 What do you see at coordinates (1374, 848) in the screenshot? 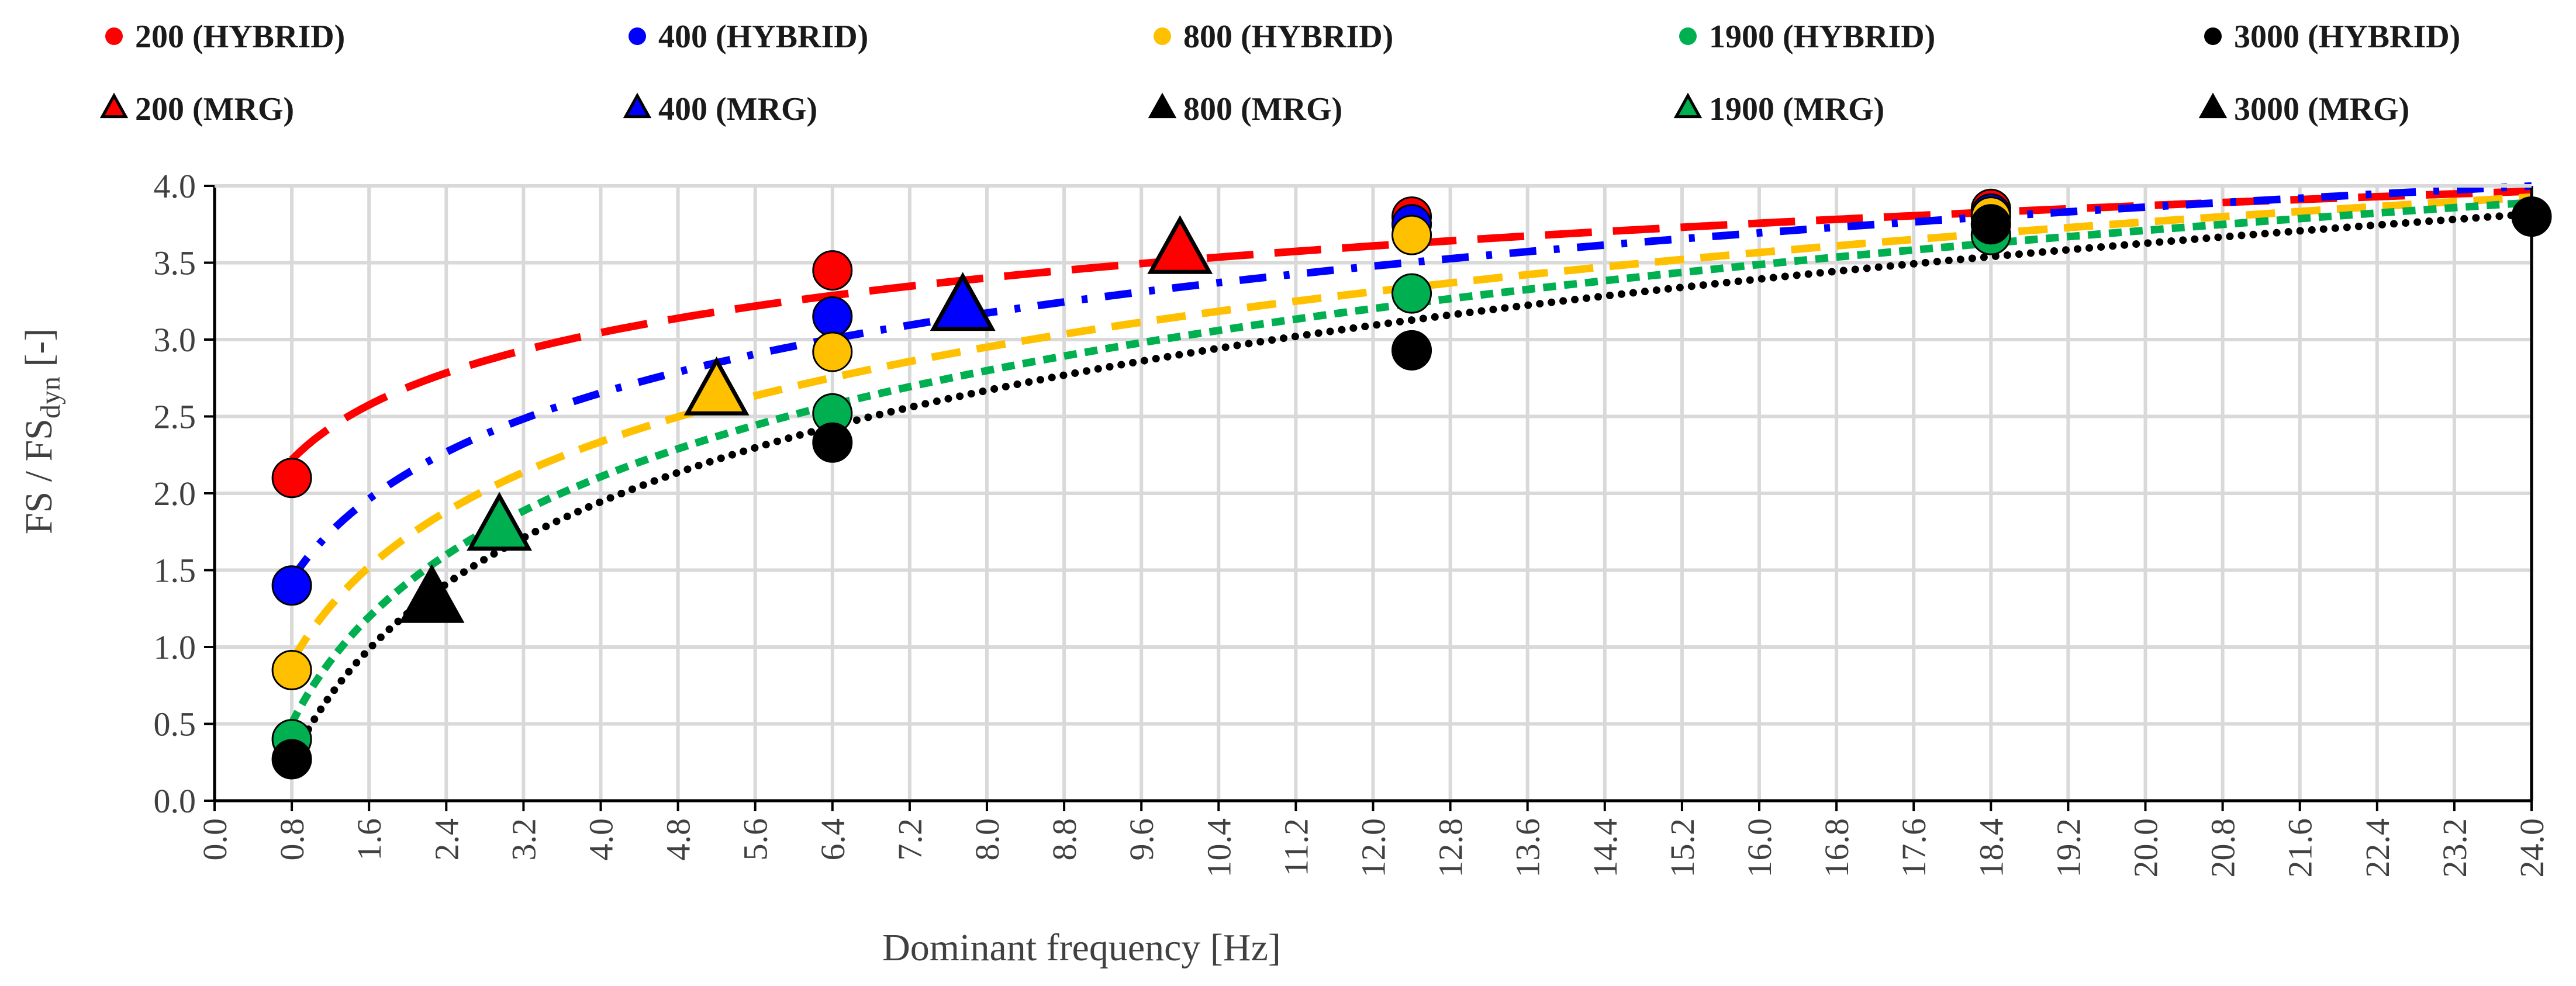
I see `x-tick-label: 12.0` at bounding box center [1374, 848].